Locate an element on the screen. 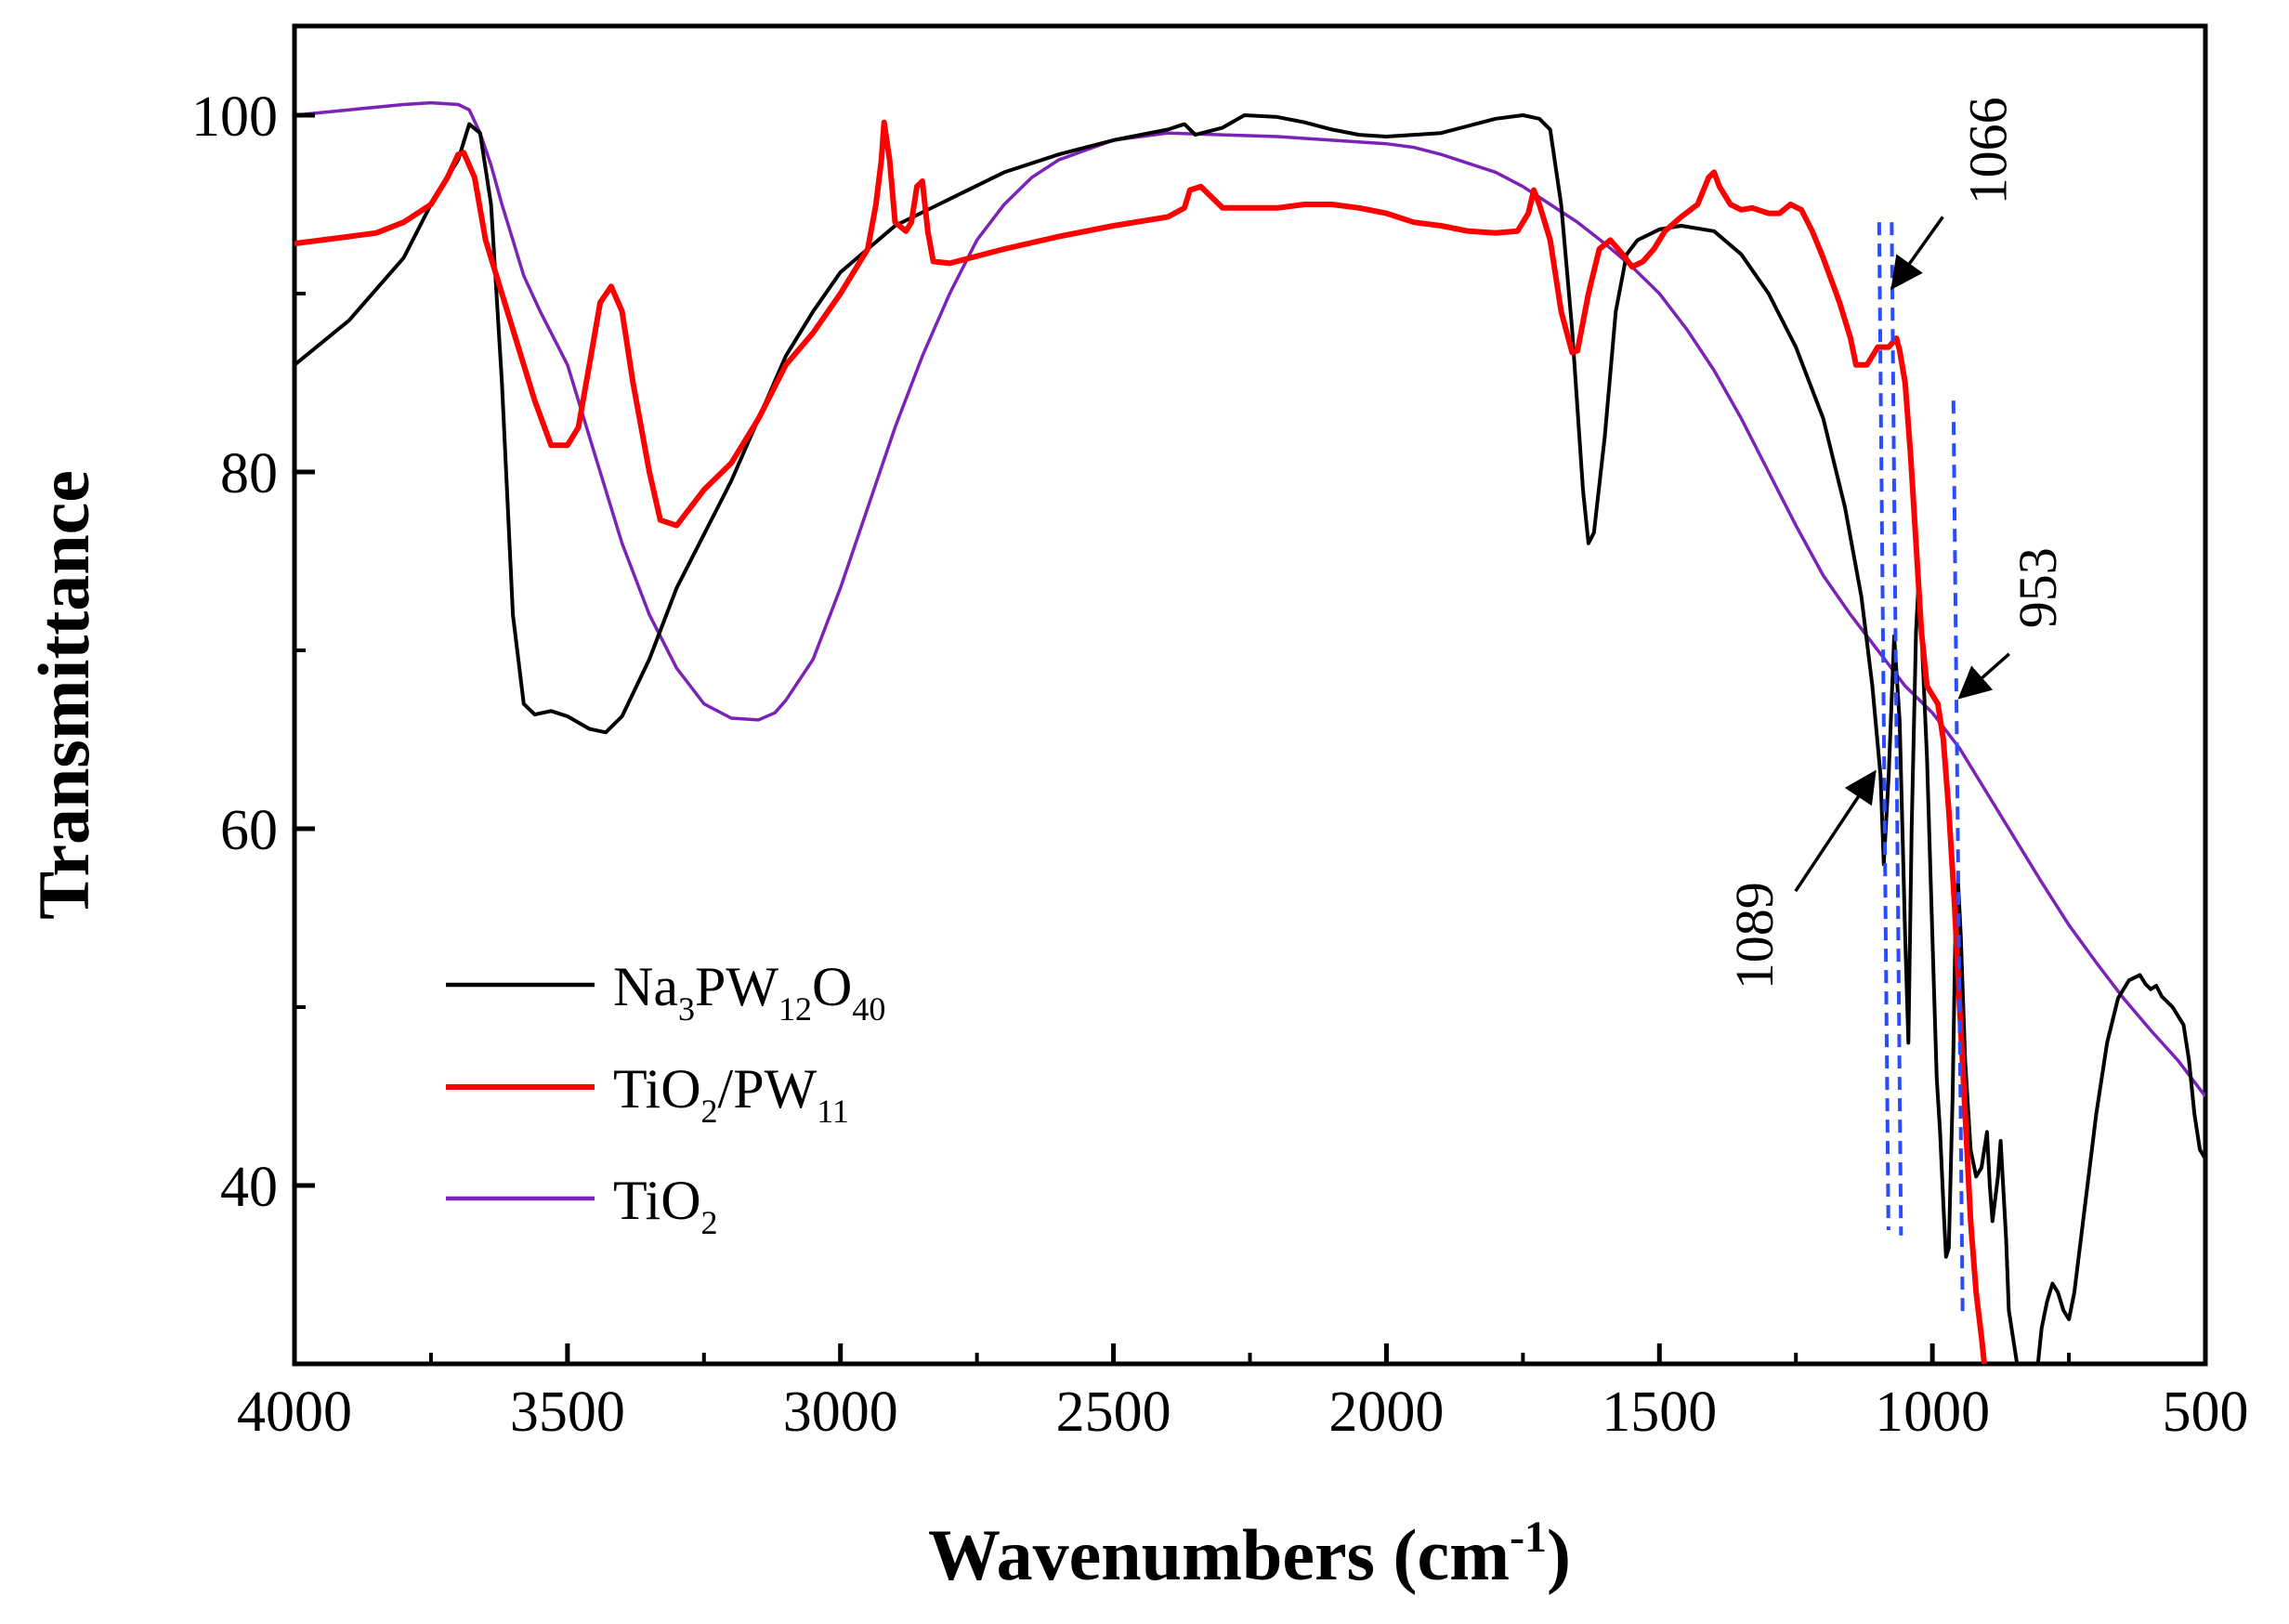 The height and width of the screenshot is (1624, 2289). x-tick-label: 1000 is located at coordinates (1932, 1413).